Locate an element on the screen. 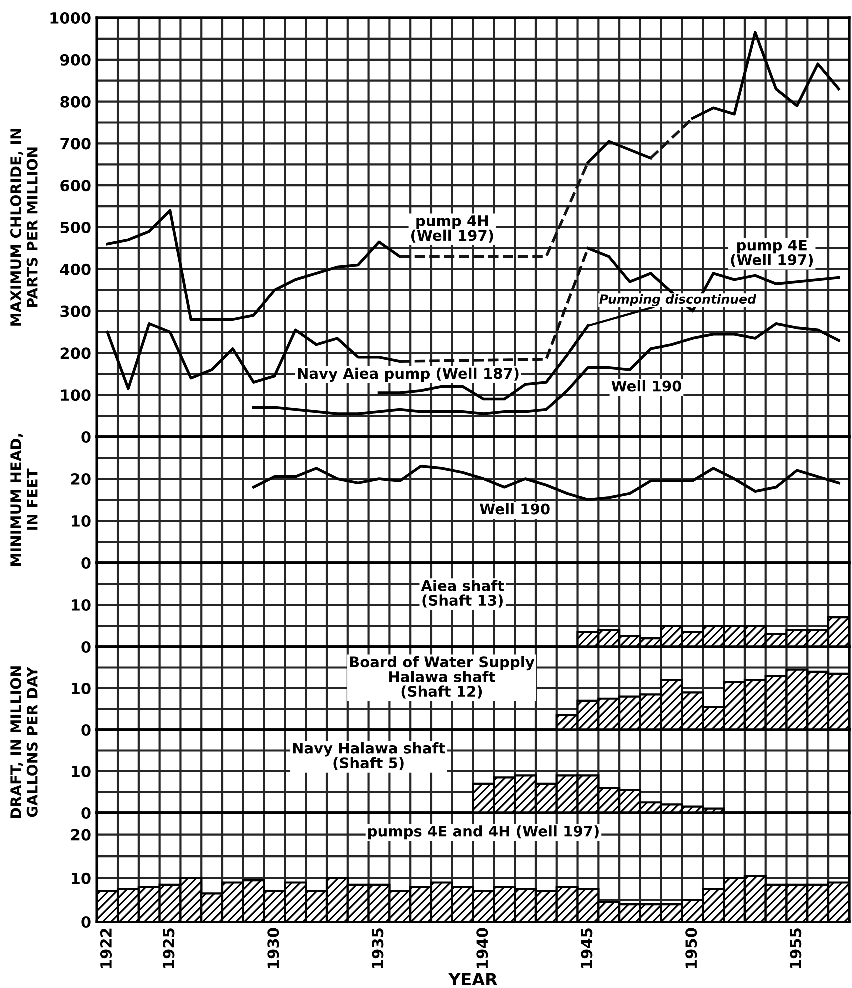 Image resolution: width=852 pixels, height=988 pixels. x-tick-label: 1950 is located at coordinates (692, 948).